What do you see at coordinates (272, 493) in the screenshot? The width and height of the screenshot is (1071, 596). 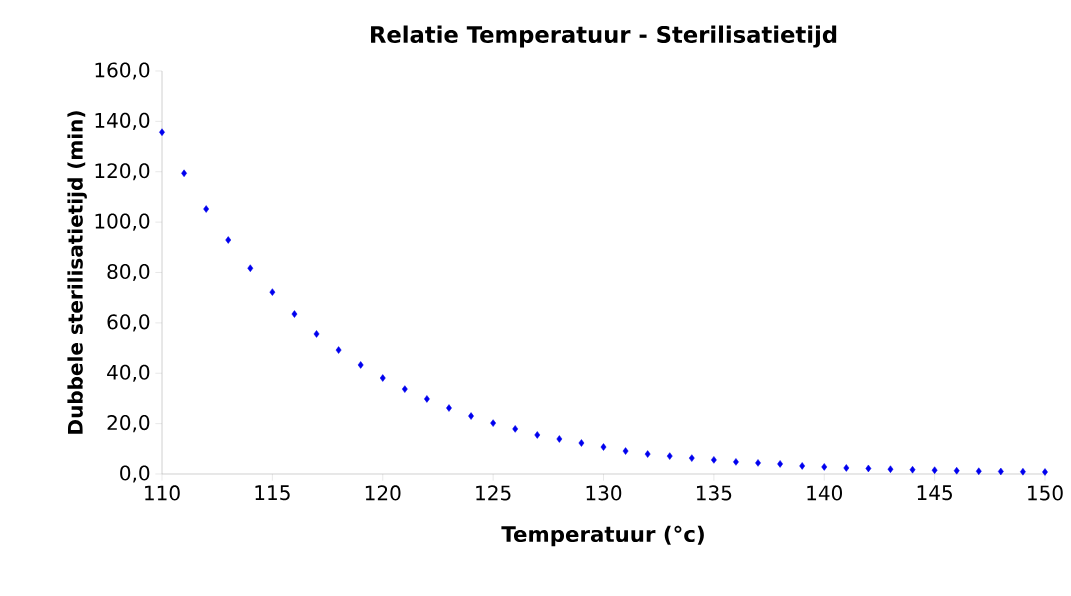 I see `x-tick-label: 115` at bounding box center [272, 493].